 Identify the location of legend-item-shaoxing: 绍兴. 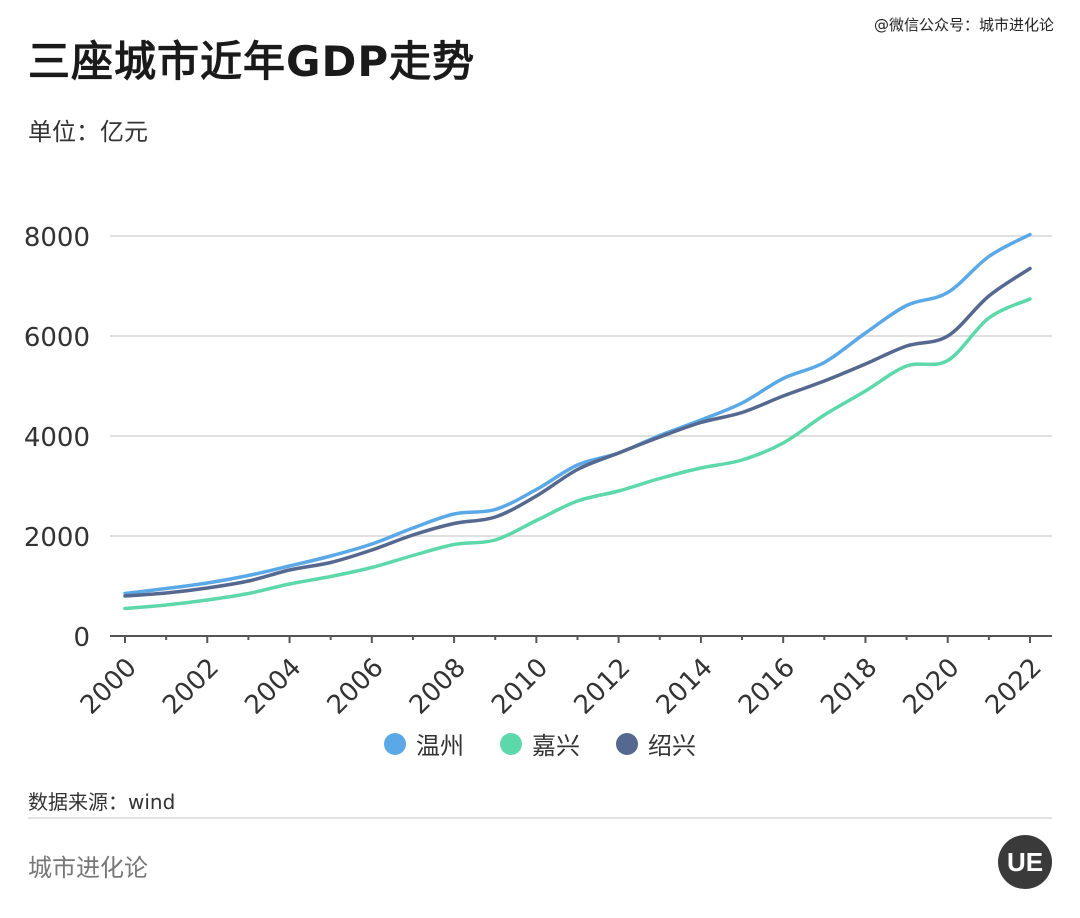
(656, 743).